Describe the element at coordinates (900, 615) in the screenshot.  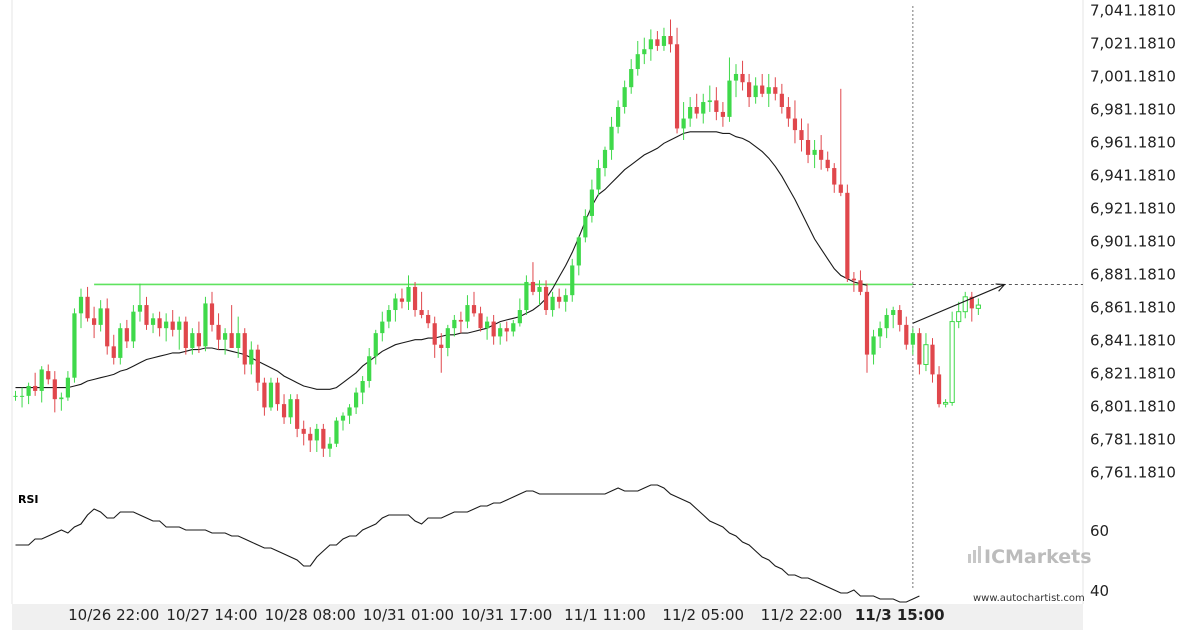
I see `time-tick-label: 11/3 15:00` at that location.